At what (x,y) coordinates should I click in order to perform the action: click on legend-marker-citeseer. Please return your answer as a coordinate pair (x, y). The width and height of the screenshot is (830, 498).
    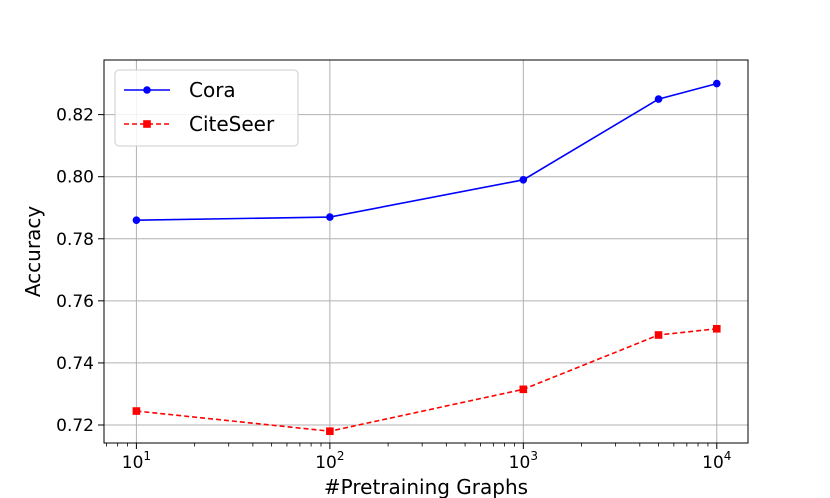
    Looking at the image, I should click on (147, 124).